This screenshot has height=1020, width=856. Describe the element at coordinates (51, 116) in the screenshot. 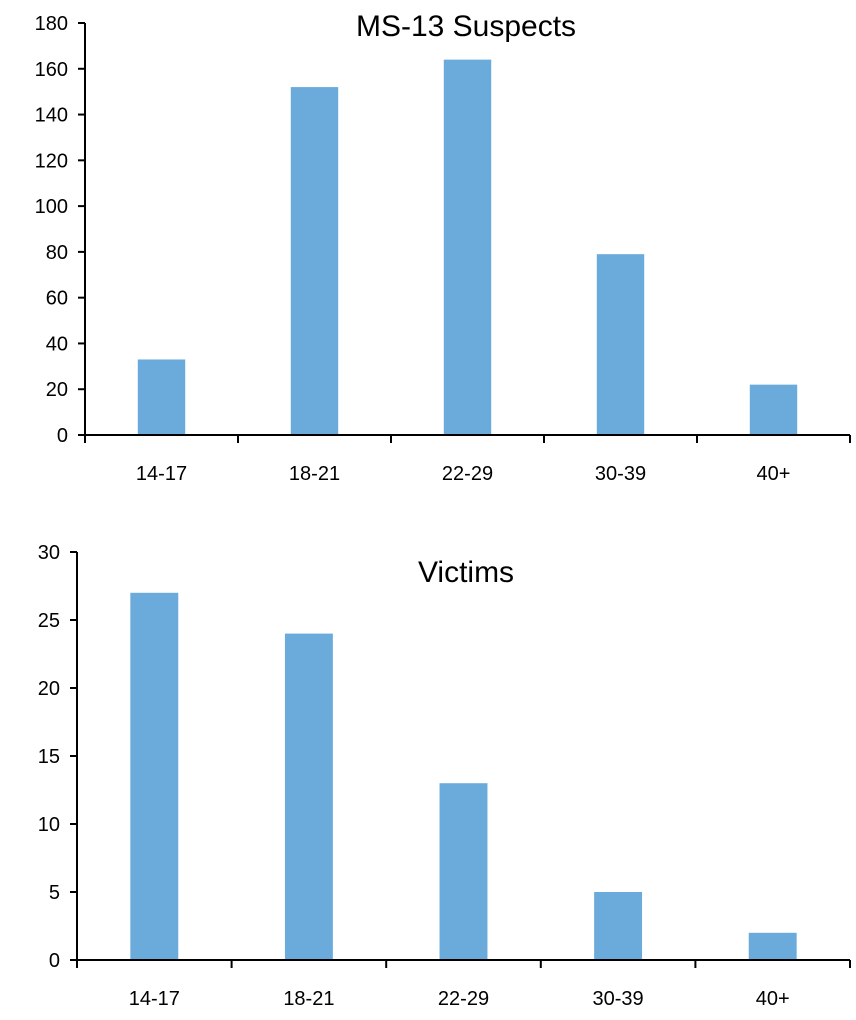

I see `suspects-y-tick-label-7: 140` at that location.